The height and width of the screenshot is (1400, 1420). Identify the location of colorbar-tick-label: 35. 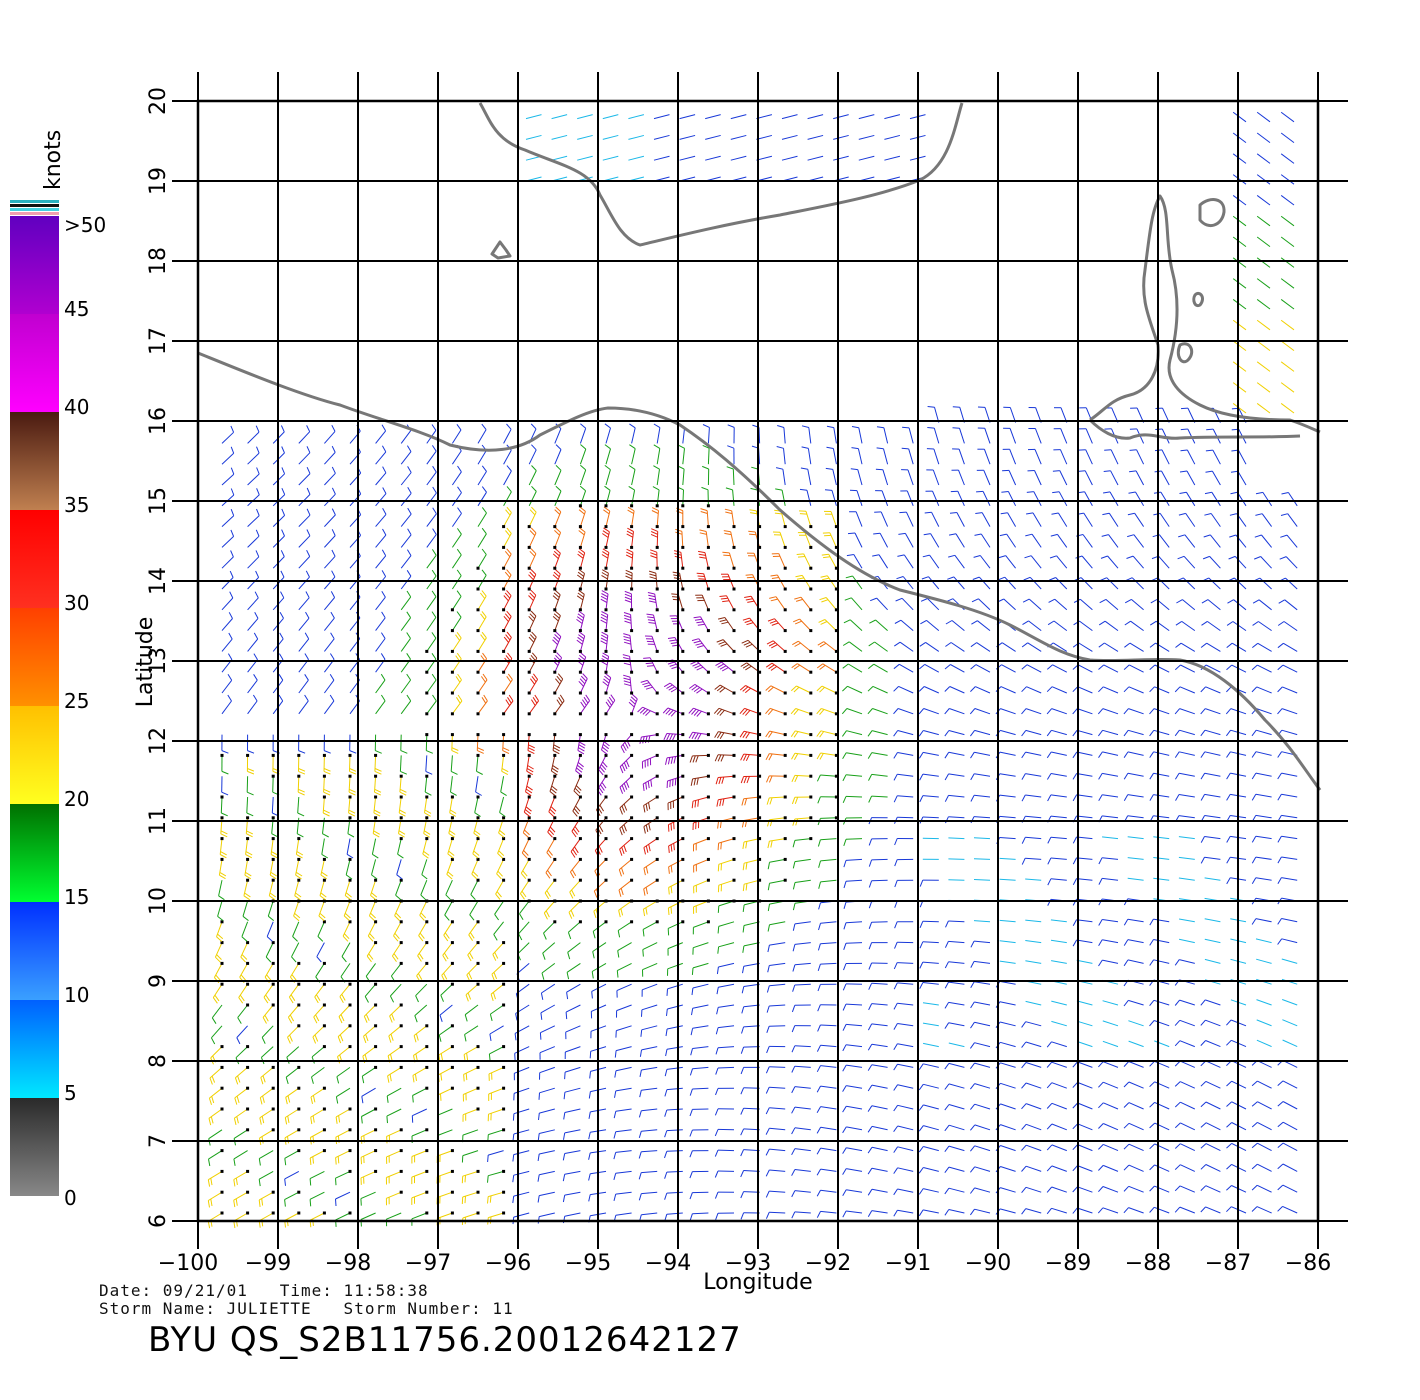
(76, 505).